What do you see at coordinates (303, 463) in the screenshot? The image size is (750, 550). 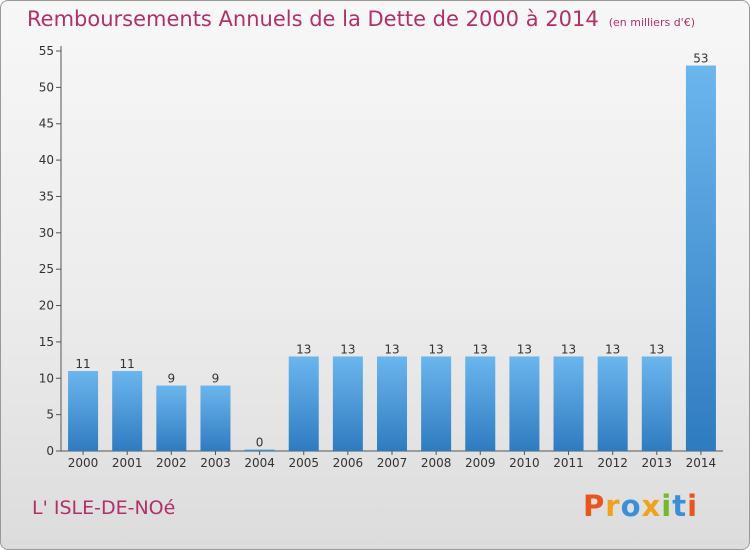 I see `x-tick-label: 2005` at bounding box center [303, 463].